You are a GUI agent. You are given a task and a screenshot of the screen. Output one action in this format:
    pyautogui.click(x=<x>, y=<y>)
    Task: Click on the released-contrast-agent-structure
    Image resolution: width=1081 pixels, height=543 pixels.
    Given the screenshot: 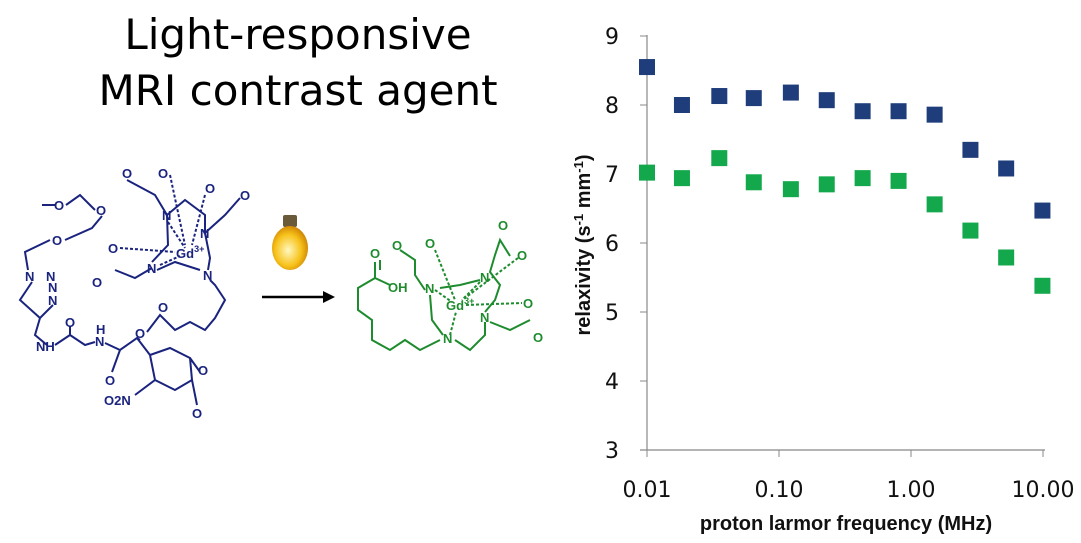 What is the action you would take?
    pyautogui.click(x=444, y=294)
    